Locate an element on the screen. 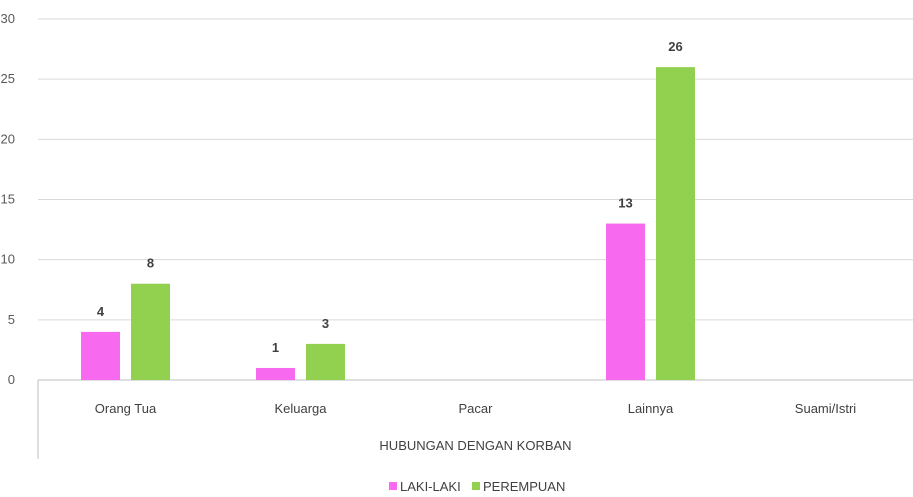 The height and width of the screenshot is (497, 913). x-category-label: Suami/Istri is located at coordinates (826, 408).